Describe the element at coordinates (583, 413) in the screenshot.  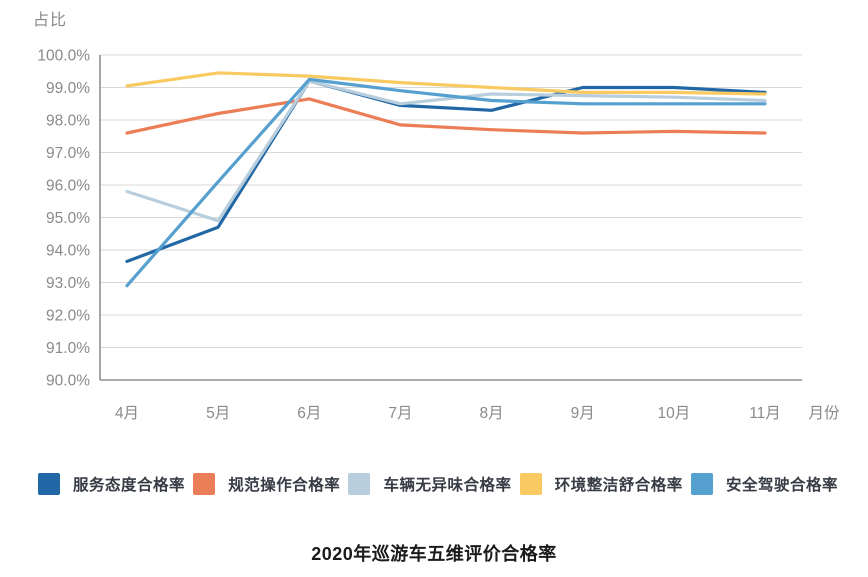
I see `x-tick-label: 9月` at that location.